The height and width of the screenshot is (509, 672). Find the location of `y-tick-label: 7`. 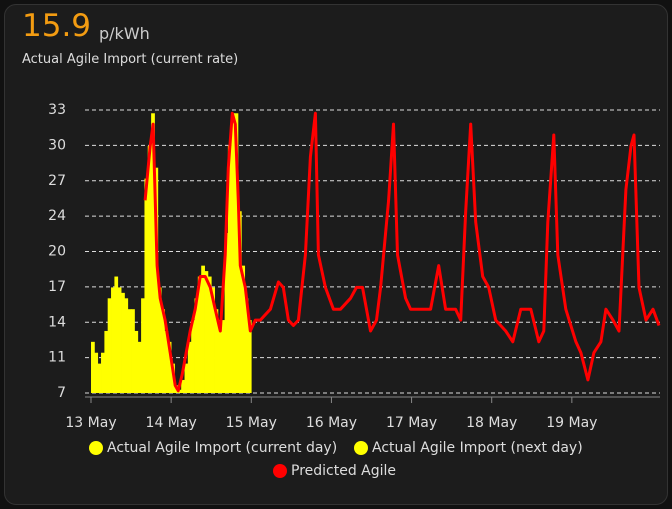

y-tick-label: 7 is located at coordinates (61, 393).